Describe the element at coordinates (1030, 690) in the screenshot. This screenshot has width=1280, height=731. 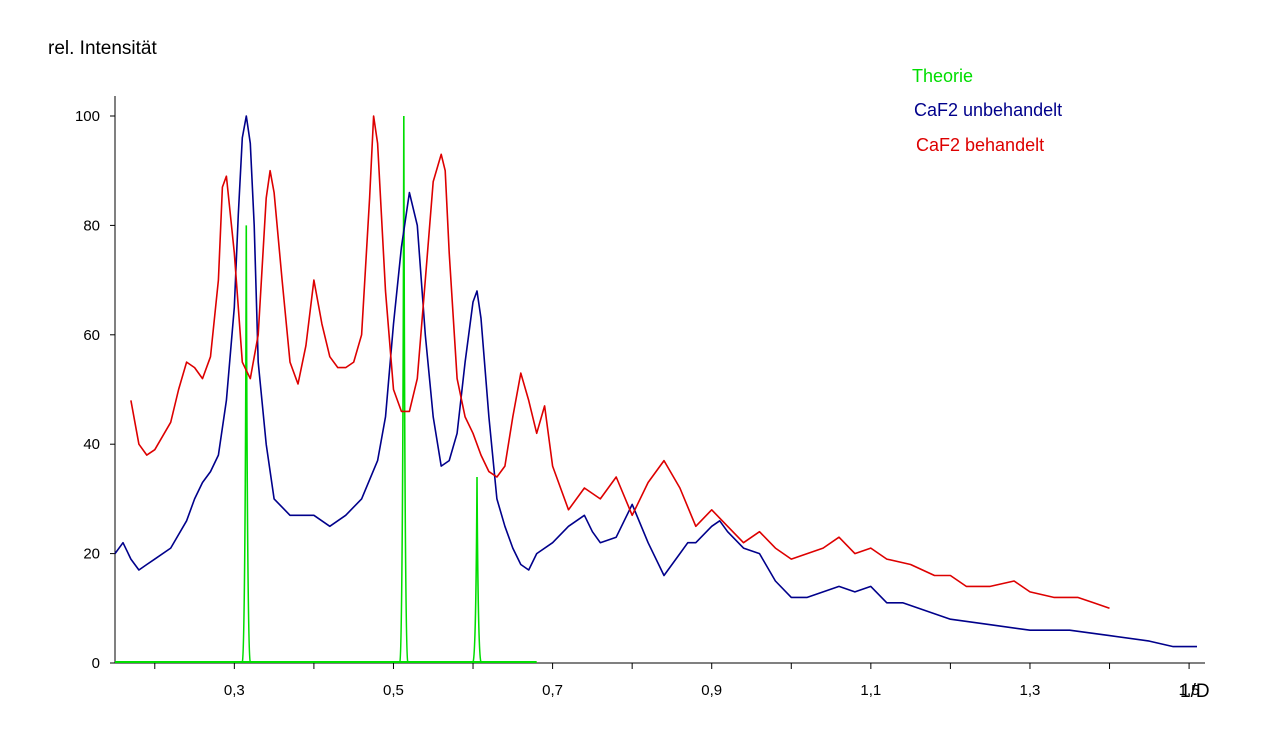
I see `x-tick-label-1-3: 1,3` at that location.